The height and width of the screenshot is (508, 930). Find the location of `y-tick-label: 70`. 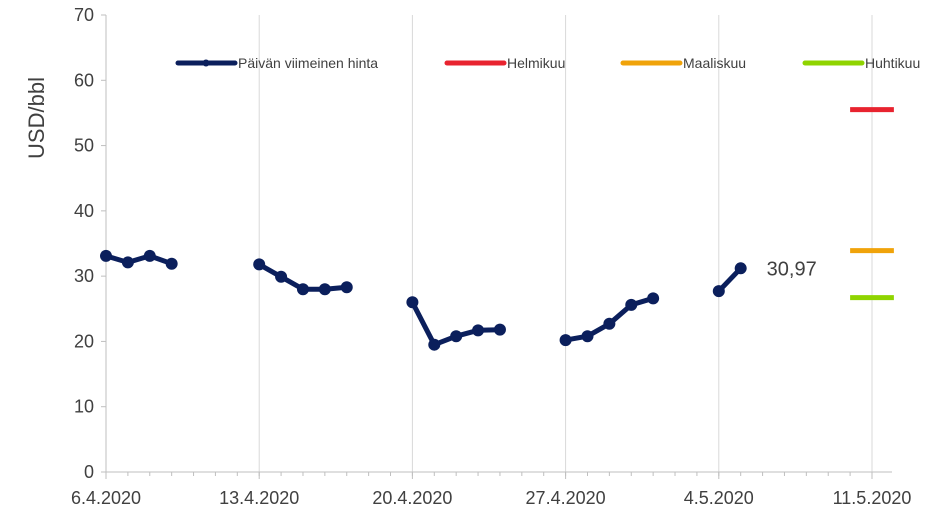

y-tick-label: 70 is located at coordinates (84, 15).